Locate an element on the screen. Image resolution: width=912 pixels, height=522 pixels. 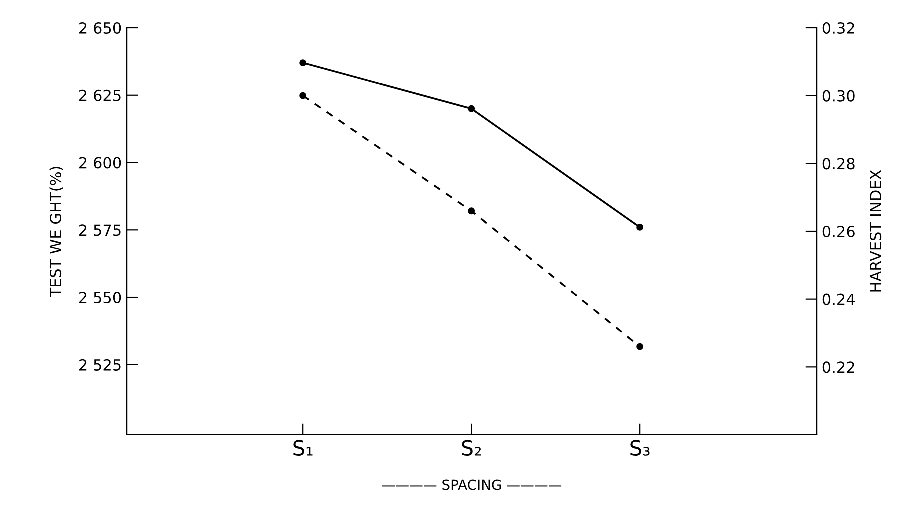
y2-tick-label: 0.26 is located at coordinates (838, 232).